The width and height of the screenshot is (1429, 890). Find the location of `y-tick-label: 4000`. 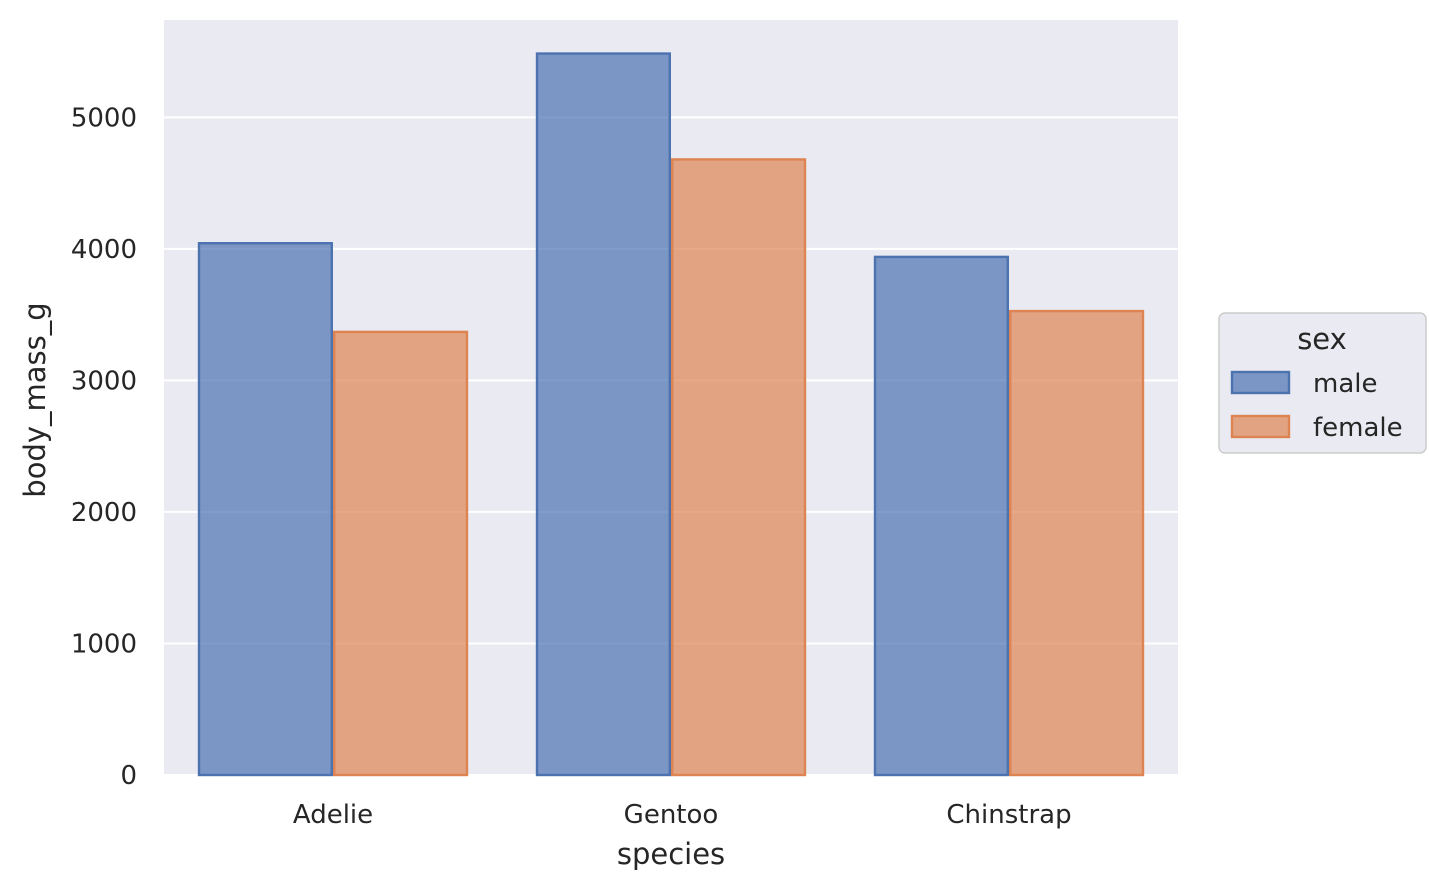

y-tick-label: 4000 is located at coordinates (104, 250).